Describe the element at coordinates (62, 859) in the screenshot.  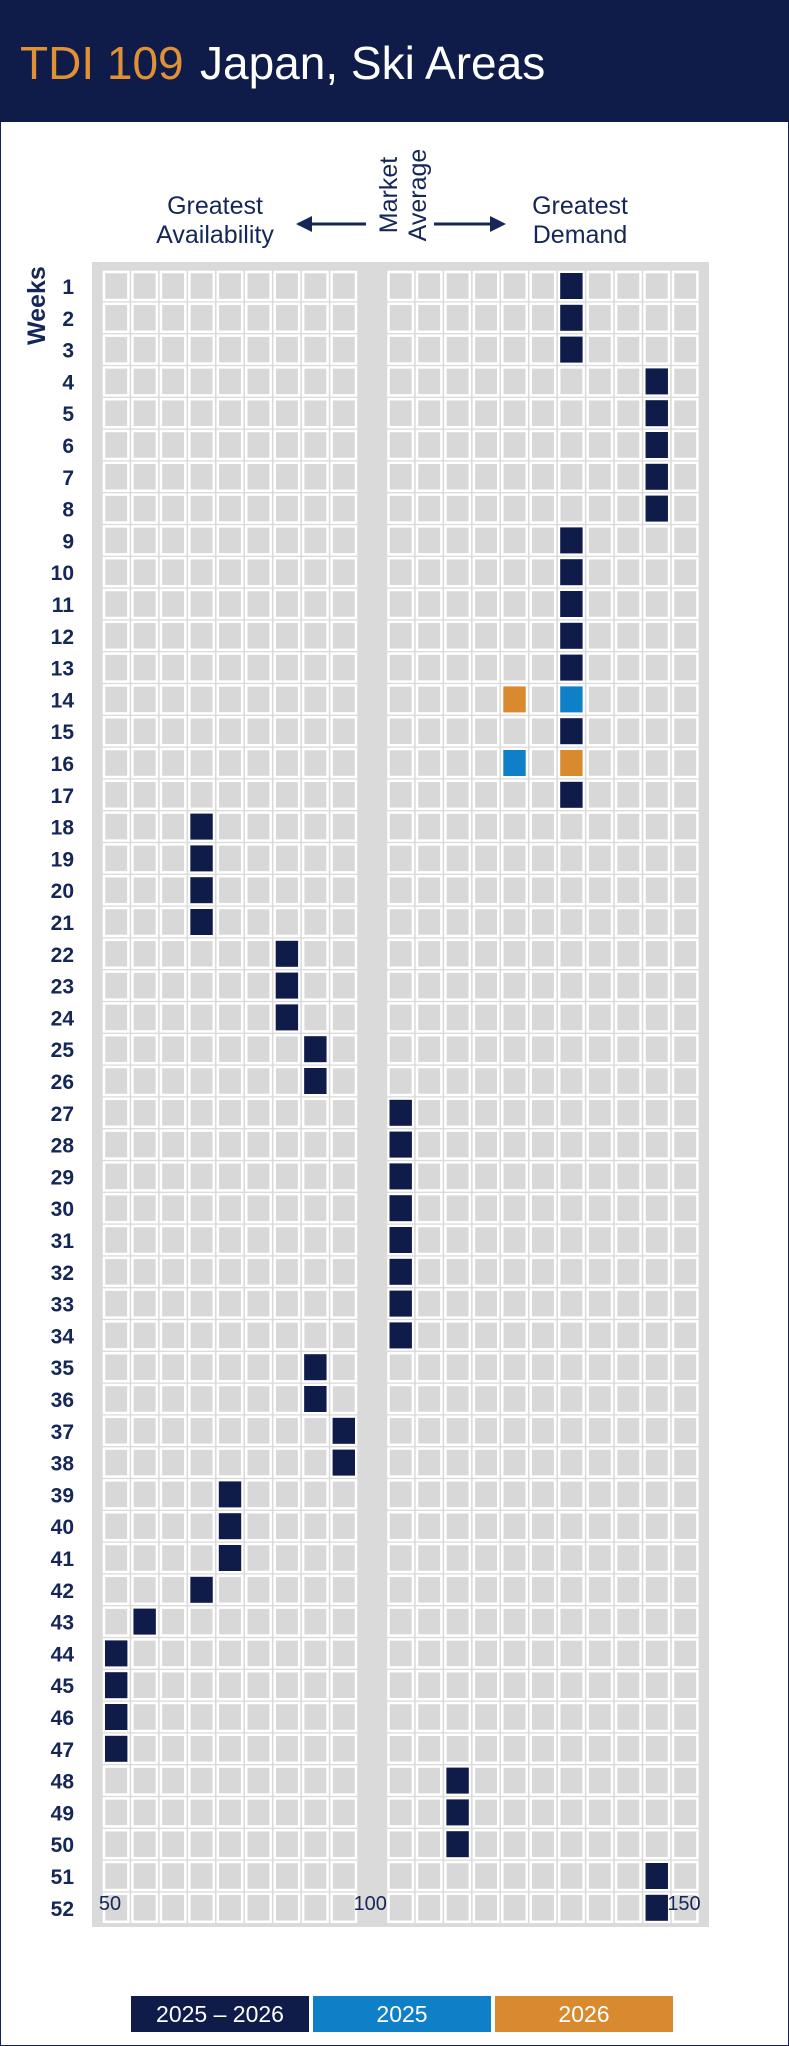
I see `week-tick-label: 19` at that location.